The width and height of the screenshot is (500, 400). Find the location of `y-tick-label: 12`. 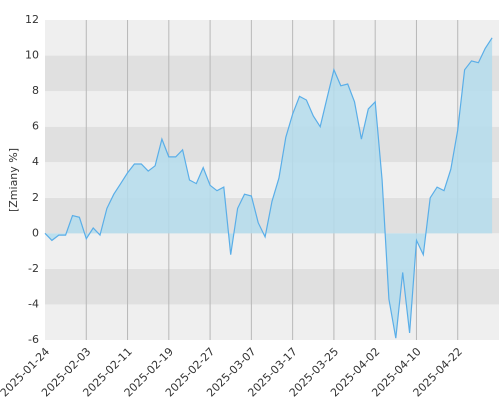

y-tick-label: 12 is located at coordinates (32, 19).